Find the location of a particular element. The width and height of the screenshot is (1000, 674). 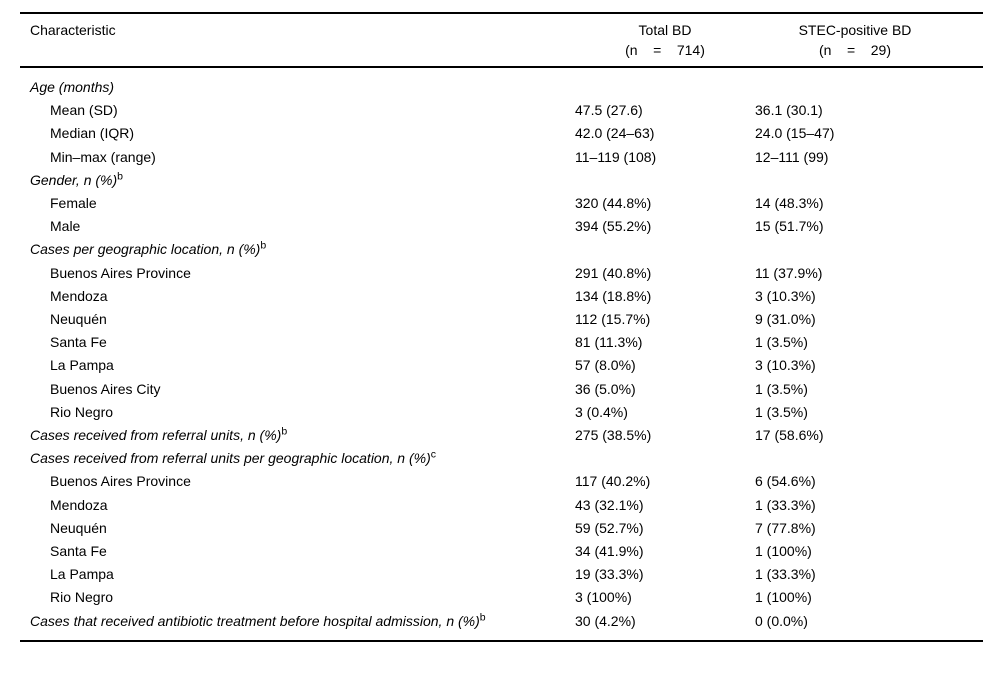

total-bd-value: 36 (5.0%) is located at coordinates (605, 388).